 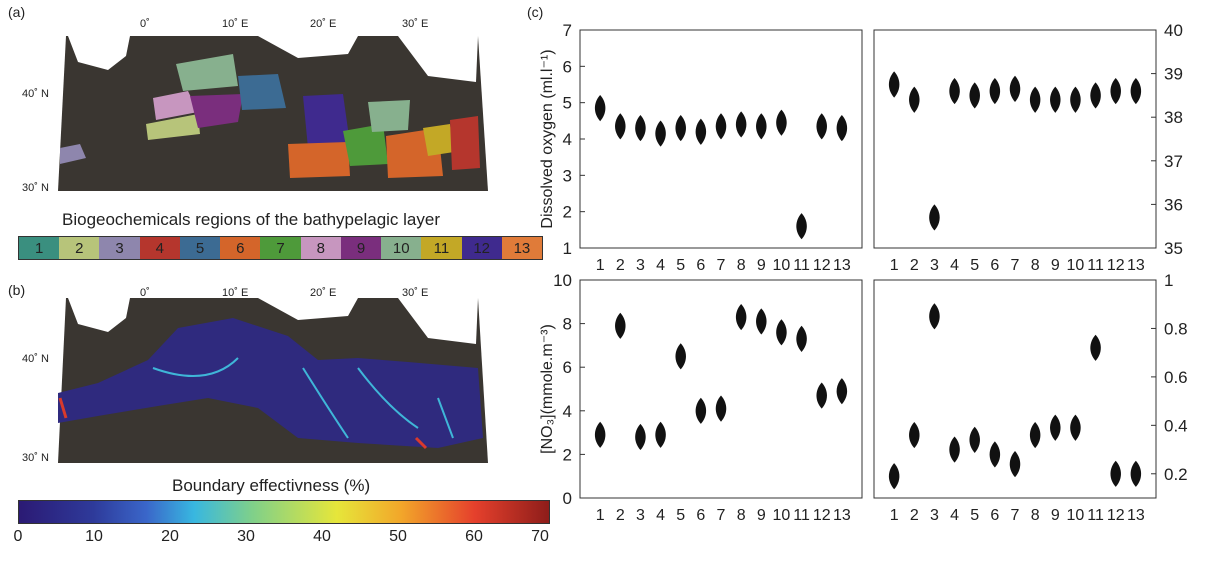 I want to click on region-3: 3, so click(x=119, y=248).